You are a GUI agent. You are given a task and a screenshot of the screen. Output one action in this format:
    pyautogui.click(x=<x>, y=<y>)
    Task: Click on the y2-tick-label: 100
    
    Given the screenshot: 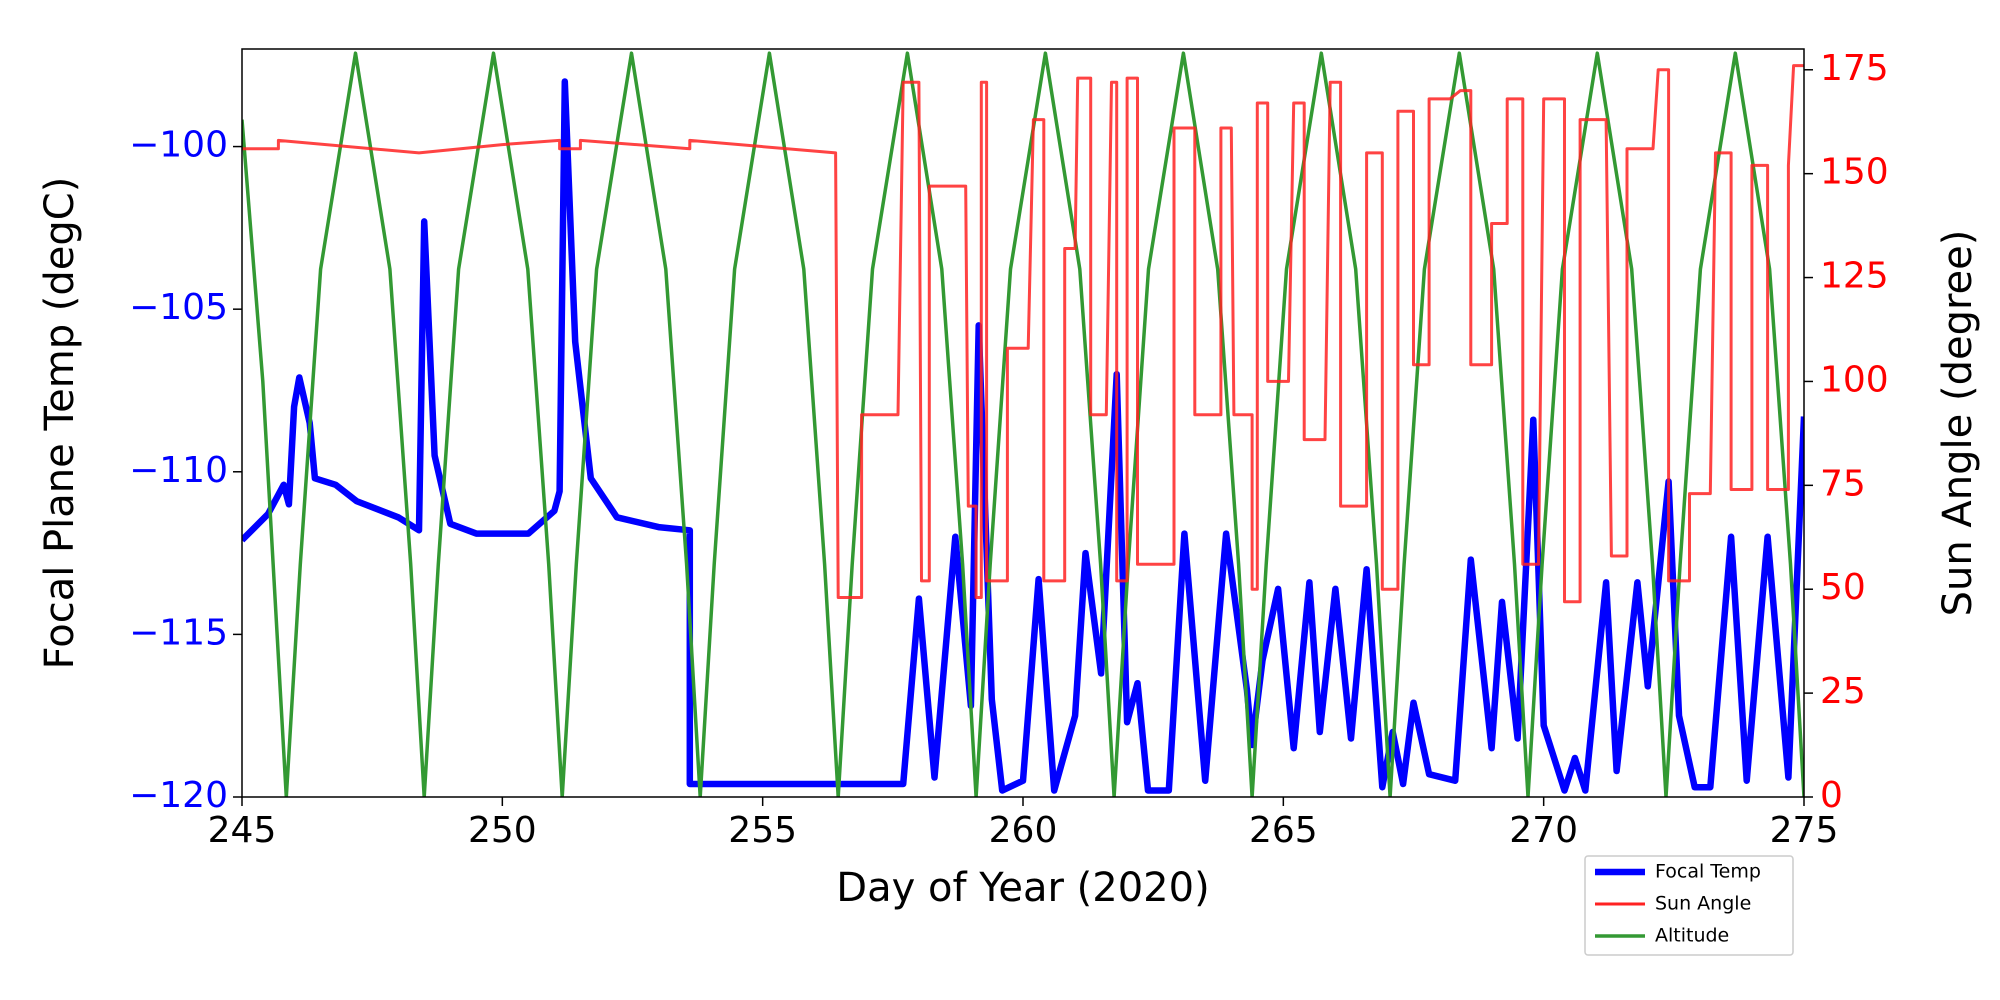 What is the action you would take?
    pyautogui.click(x=1854, y=379)
    